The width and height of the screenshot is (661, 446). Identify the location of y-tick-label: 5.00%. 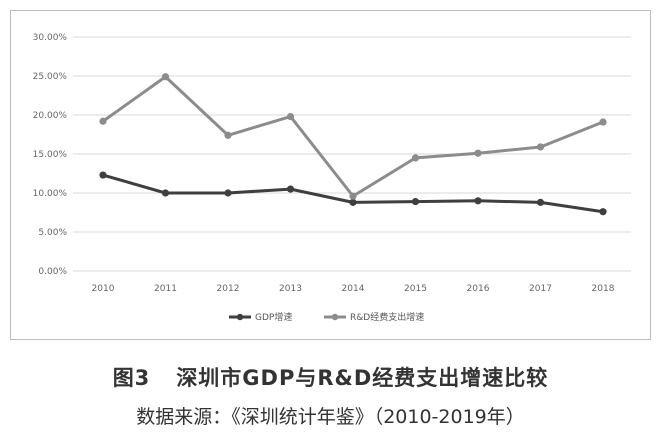
(52, 233).